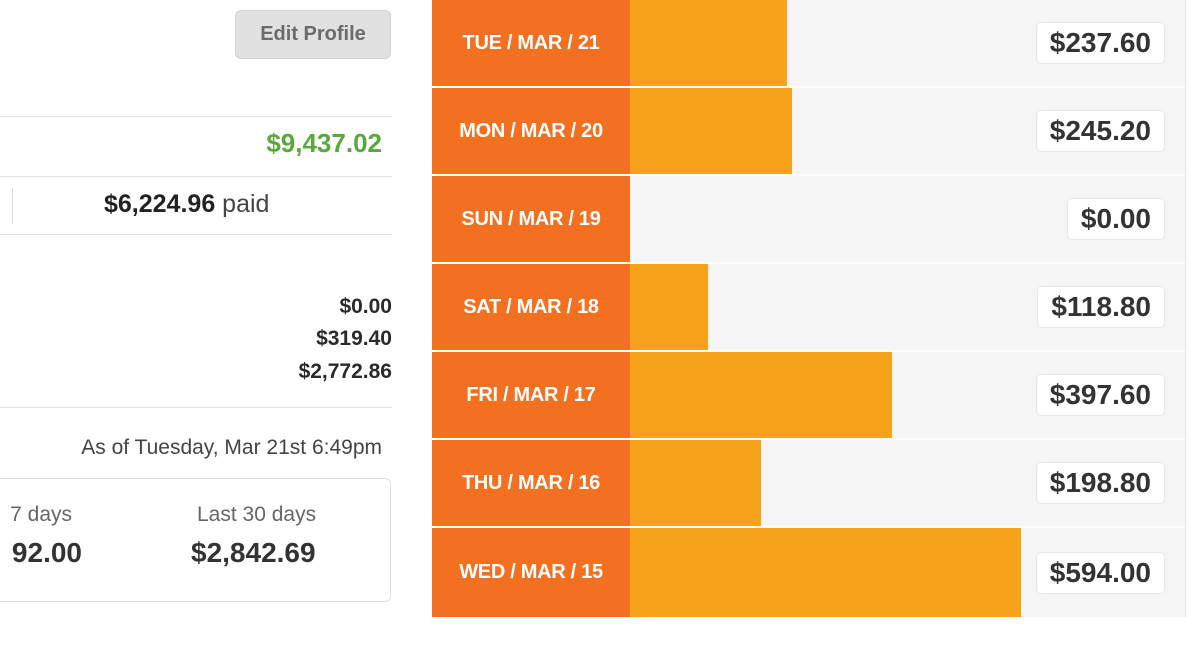  Describe the element at coordinates (1100, 572) in the screenshot. I see `day-amount: $594.00` at that location.